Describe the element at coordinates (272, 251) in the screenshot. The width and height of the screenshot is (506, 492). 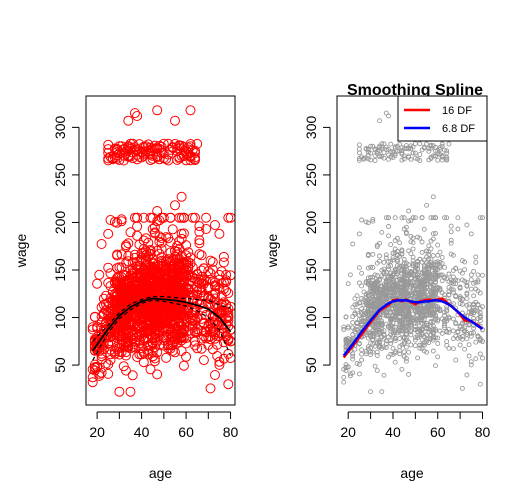
I see `right-y-axis-label: wage` at that location.